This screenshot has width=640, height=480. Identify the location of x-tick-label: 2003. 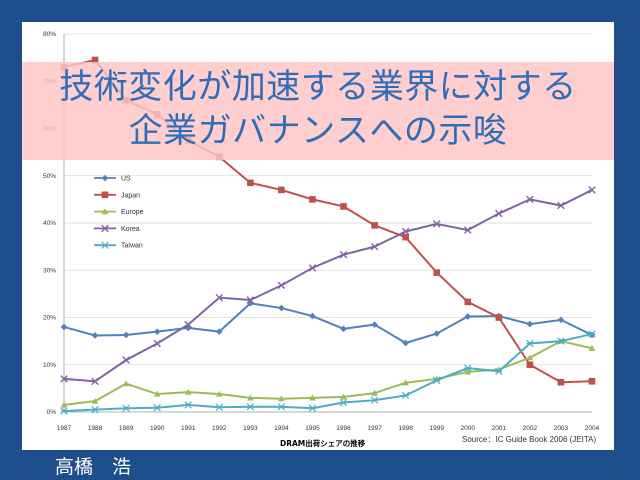
(561, 428).